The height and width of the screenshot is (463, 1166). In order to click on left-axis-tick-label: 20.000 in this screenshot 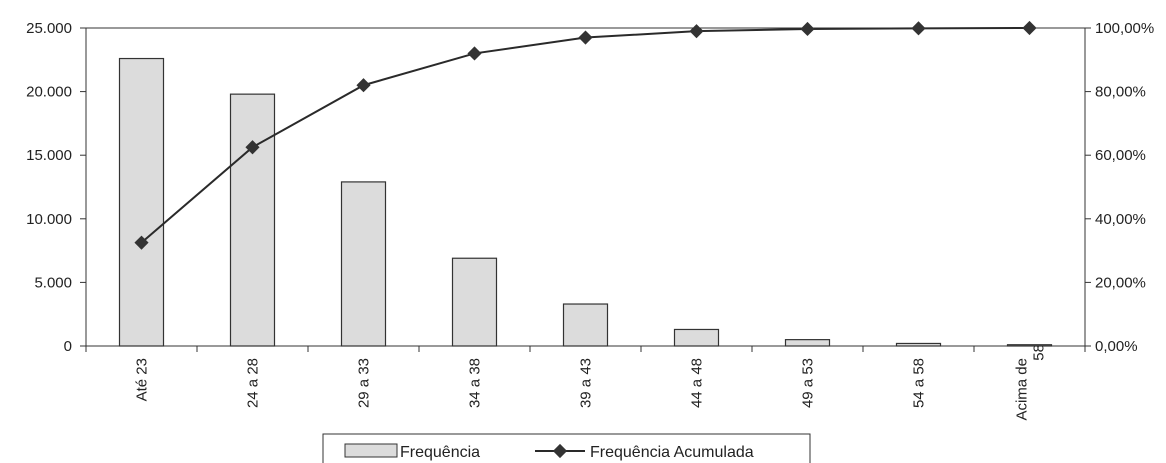, I will do `click(49, 92)`.